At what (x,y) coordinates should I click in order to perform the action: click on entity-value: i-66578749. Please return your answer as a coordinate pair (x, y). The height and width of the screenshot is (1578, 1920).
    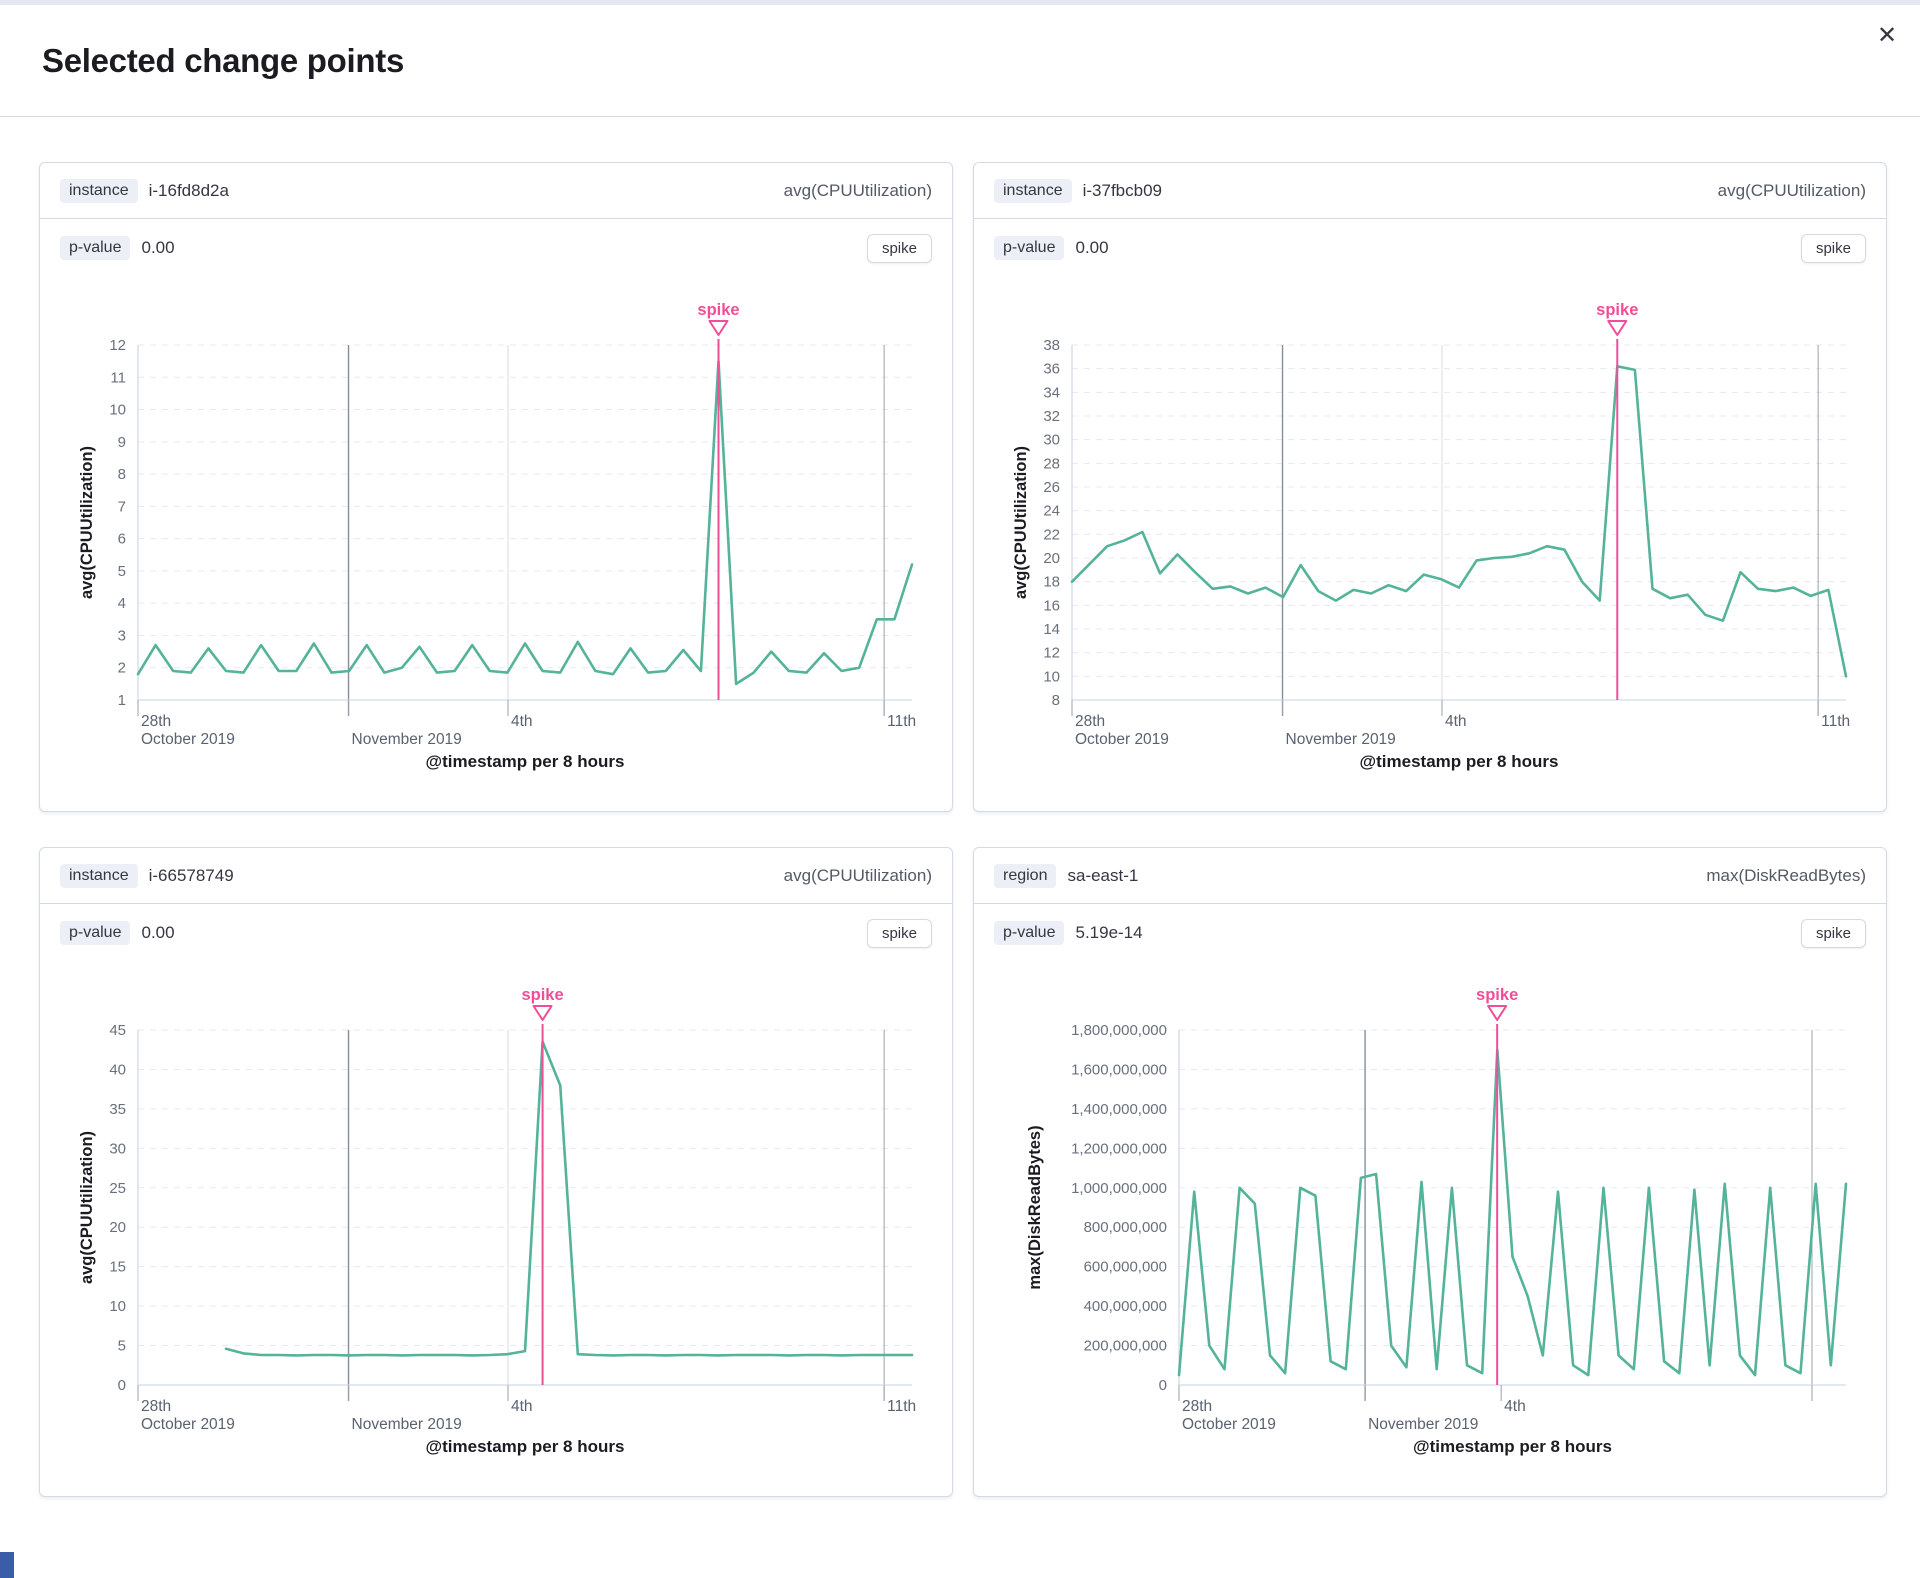
    Looking at the image, I should click on (191, 875).